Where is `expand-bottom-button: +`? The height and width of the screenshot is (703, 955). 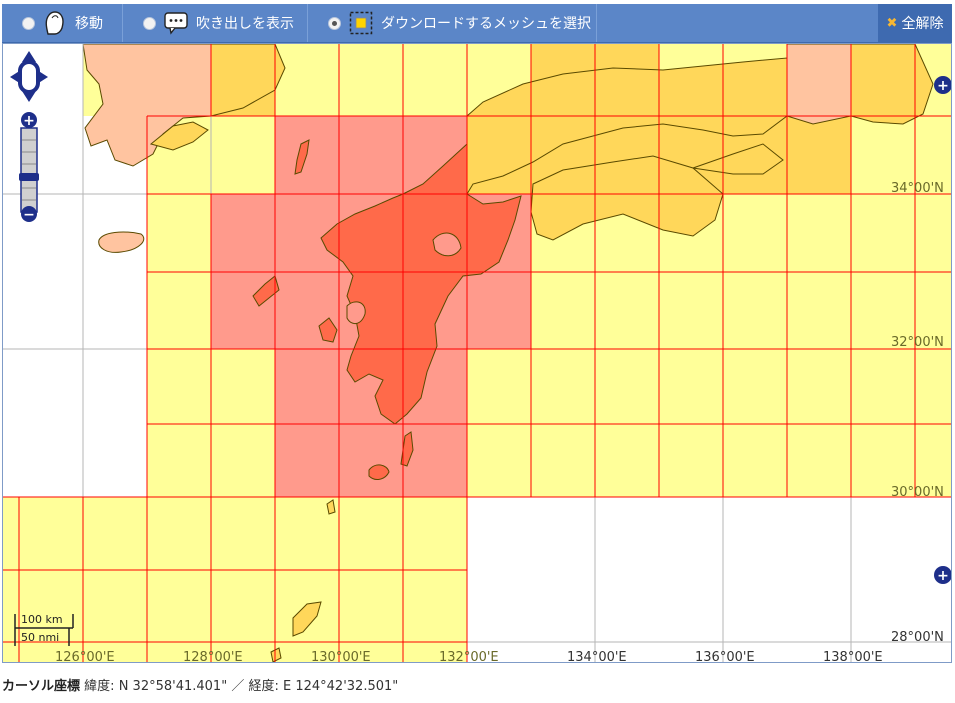
expand-bottom-button: + is located at coordinates (943, 575).